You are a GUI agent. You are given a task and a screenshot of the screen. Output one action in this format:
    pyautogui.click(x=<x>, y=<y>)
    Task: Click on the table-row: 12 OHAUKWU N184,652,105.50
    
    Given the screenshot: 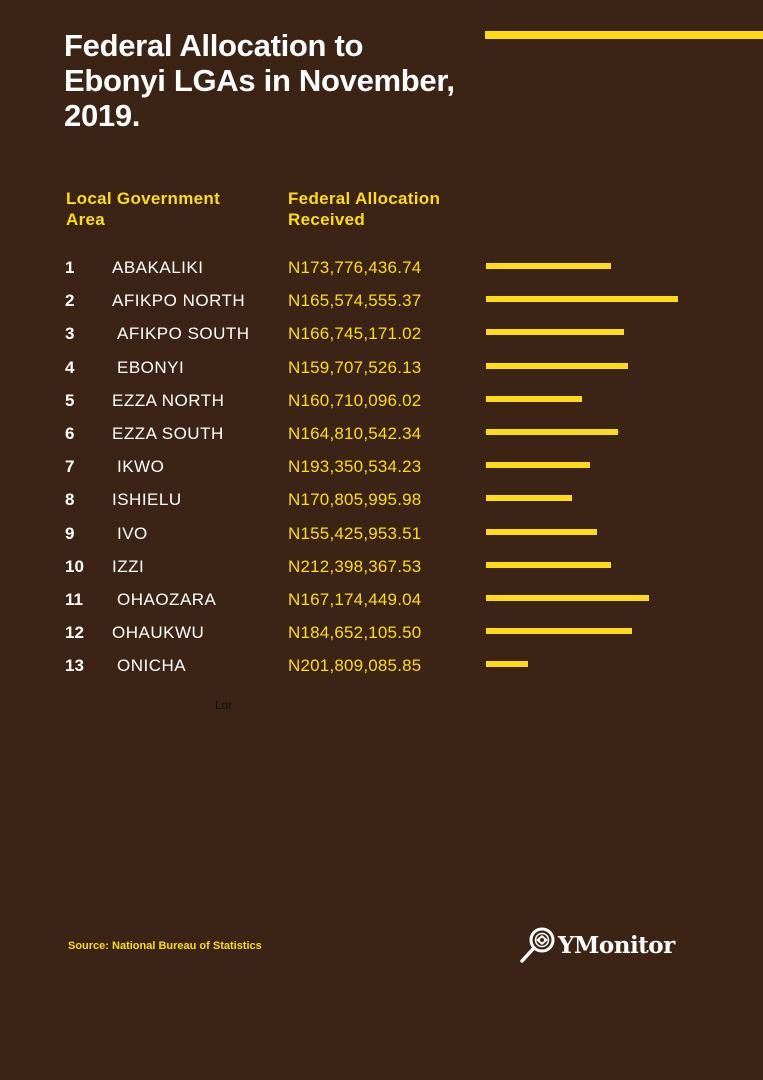 What is the action you would take?
    pyautogui.click(x=381, y=639)
    